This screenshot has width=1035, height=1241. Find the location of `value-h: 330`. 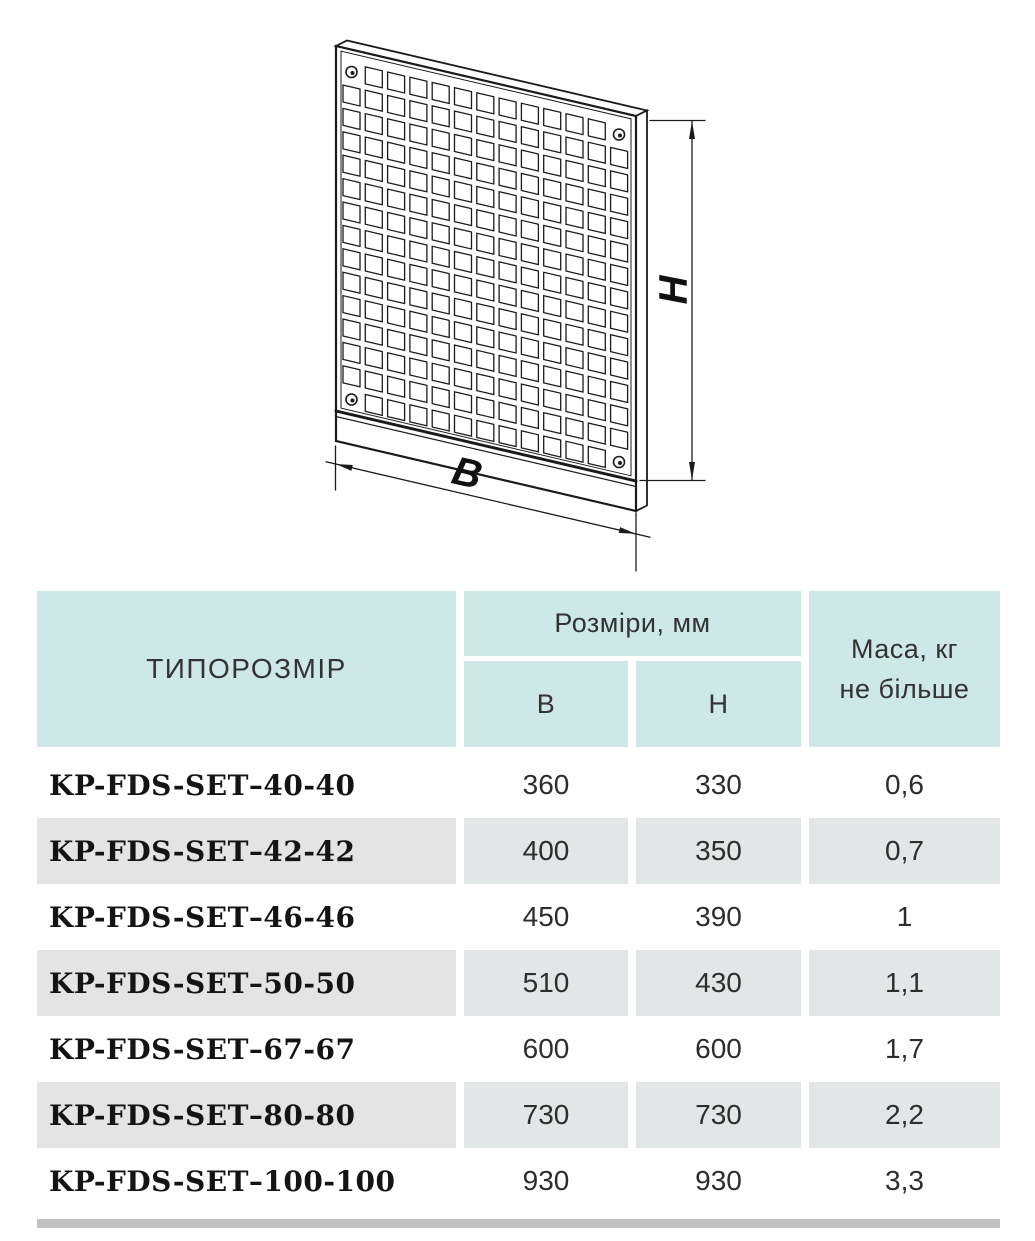

value-h: 330 is located at coordinates (718, 784).